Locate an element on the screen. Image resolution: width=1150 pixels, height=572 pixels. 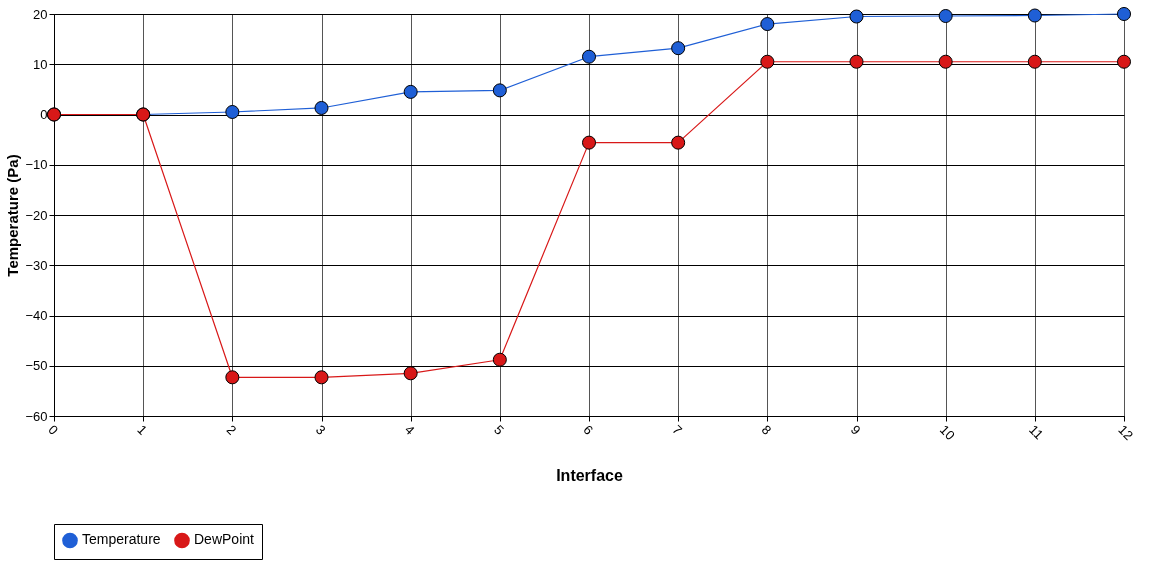
x-tick-label: 12 is located at coordinates (1126, 432).